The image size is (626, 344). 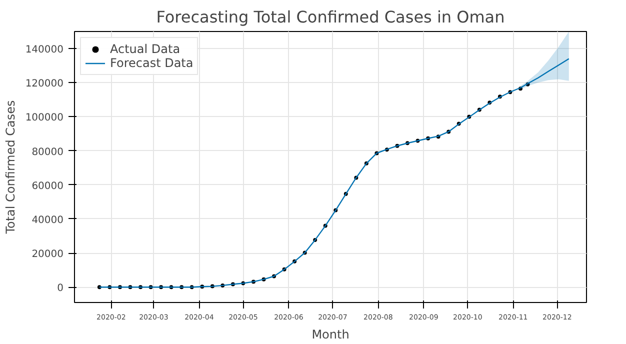 What do you see at coordinates (48, 186) in the screenshot?
I see `y-tick-label: 60000` at bounding box center [48, 186].